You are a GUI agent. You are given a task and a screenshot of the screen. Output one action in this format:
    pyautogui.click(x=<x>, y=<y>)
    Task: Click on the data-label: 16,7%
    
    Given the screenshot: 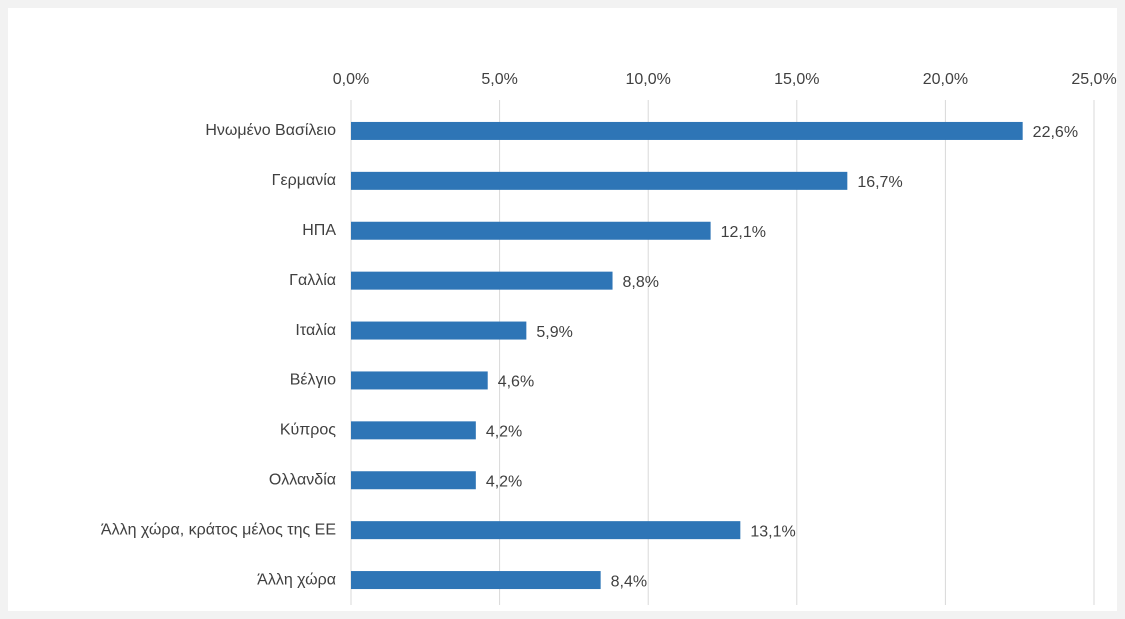 What is the action you would take?
    pyautogui.click(x=879, y=182)
    